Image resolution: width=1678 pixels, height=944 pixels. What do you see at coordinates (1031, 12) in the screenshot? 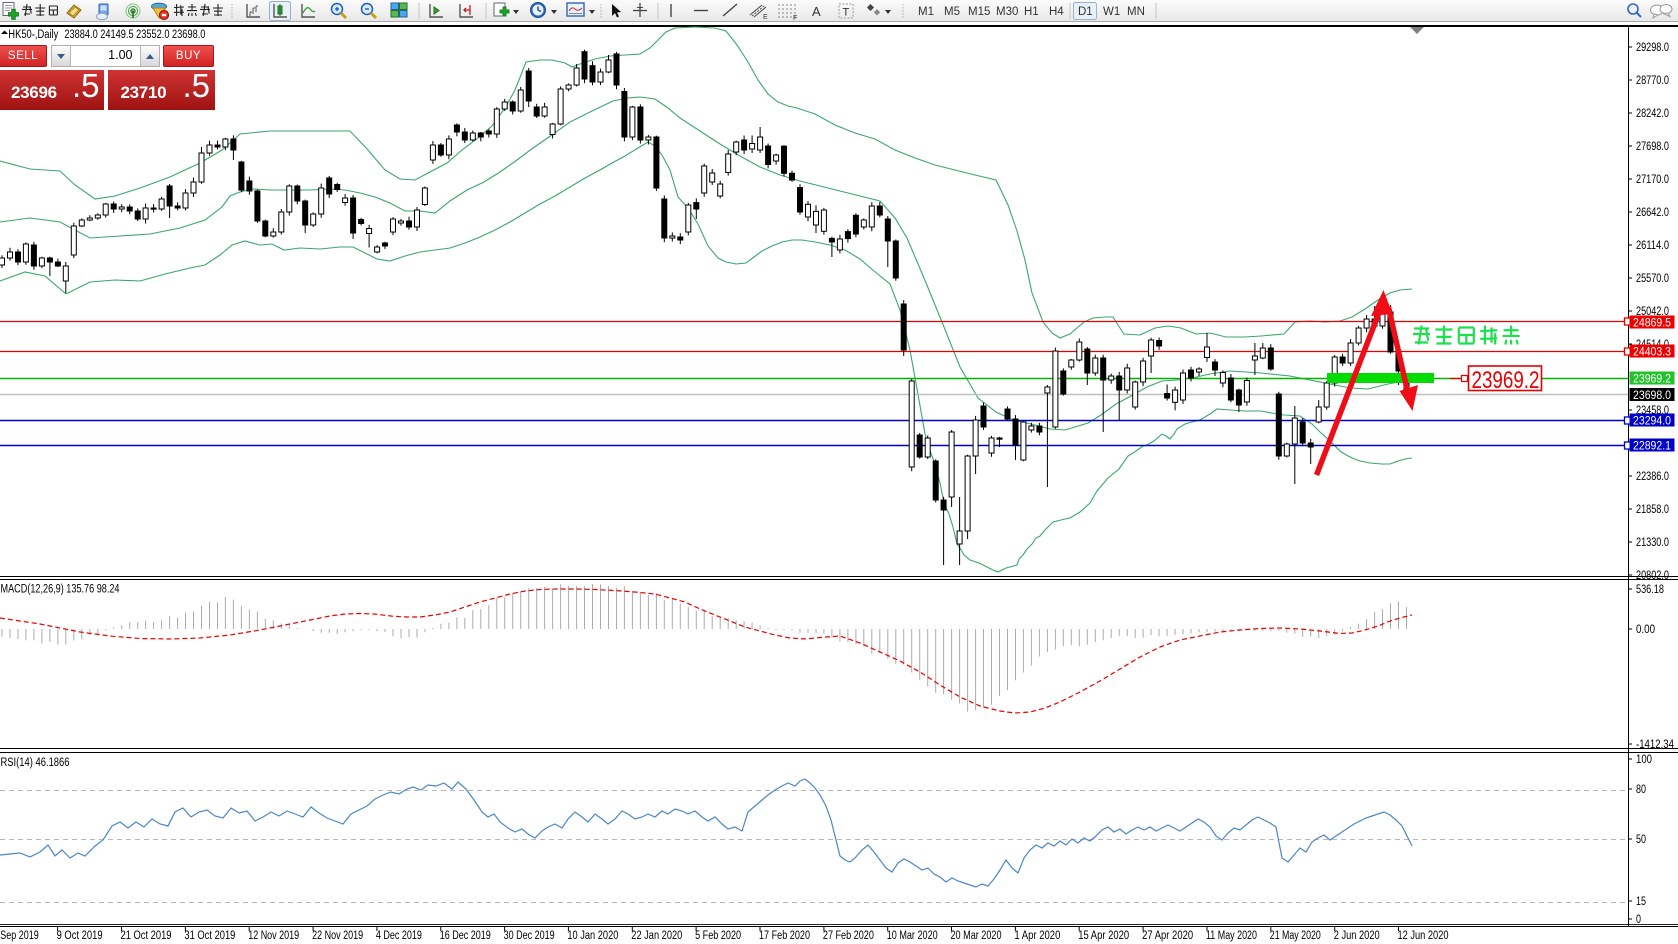
I see `svg-text: H1` at bounding box center [1031, 12].